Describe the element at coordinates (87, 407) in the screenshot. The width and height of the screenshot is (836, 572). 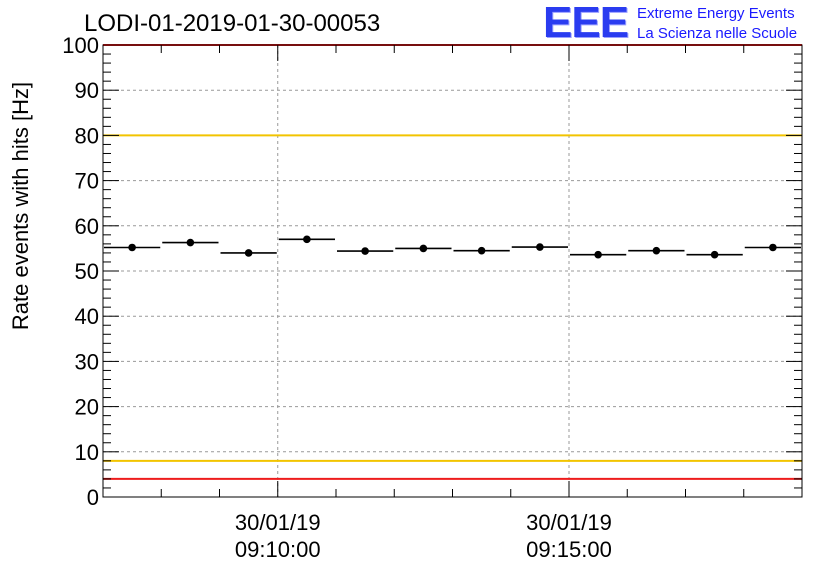
I see `y-tick-label: 20` at that location.